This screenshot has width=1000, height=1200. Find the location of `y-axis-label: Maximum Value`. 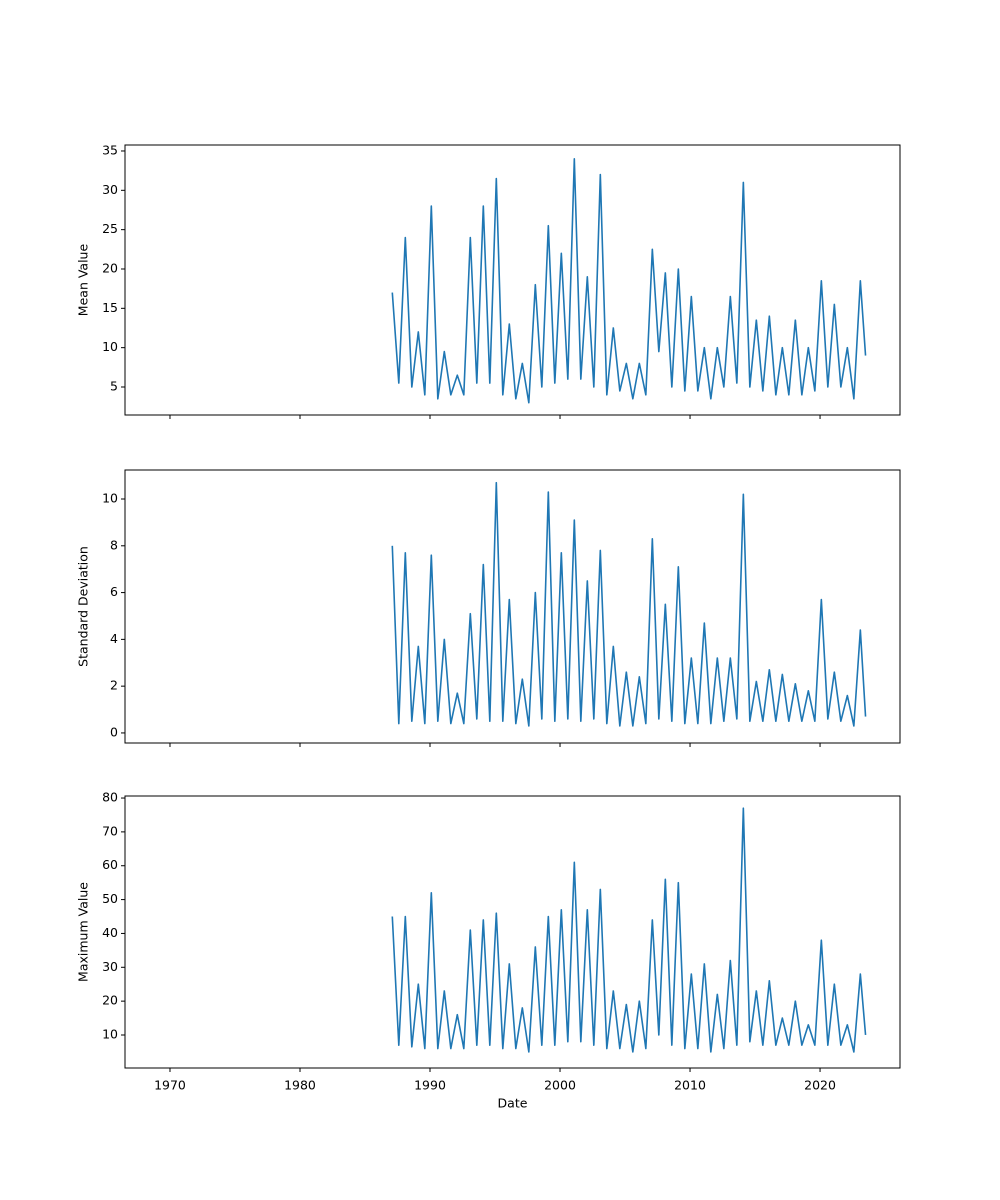

y-axis-label: Maximum Value is located at coordinates (83, 932).